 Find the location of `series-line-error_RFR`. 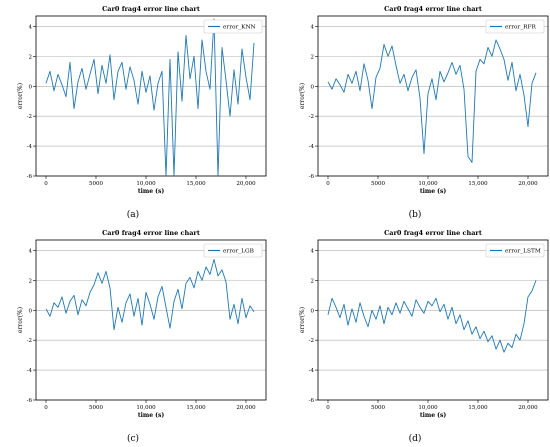

series-line-error_RFR is located at coordinates (432, 101).